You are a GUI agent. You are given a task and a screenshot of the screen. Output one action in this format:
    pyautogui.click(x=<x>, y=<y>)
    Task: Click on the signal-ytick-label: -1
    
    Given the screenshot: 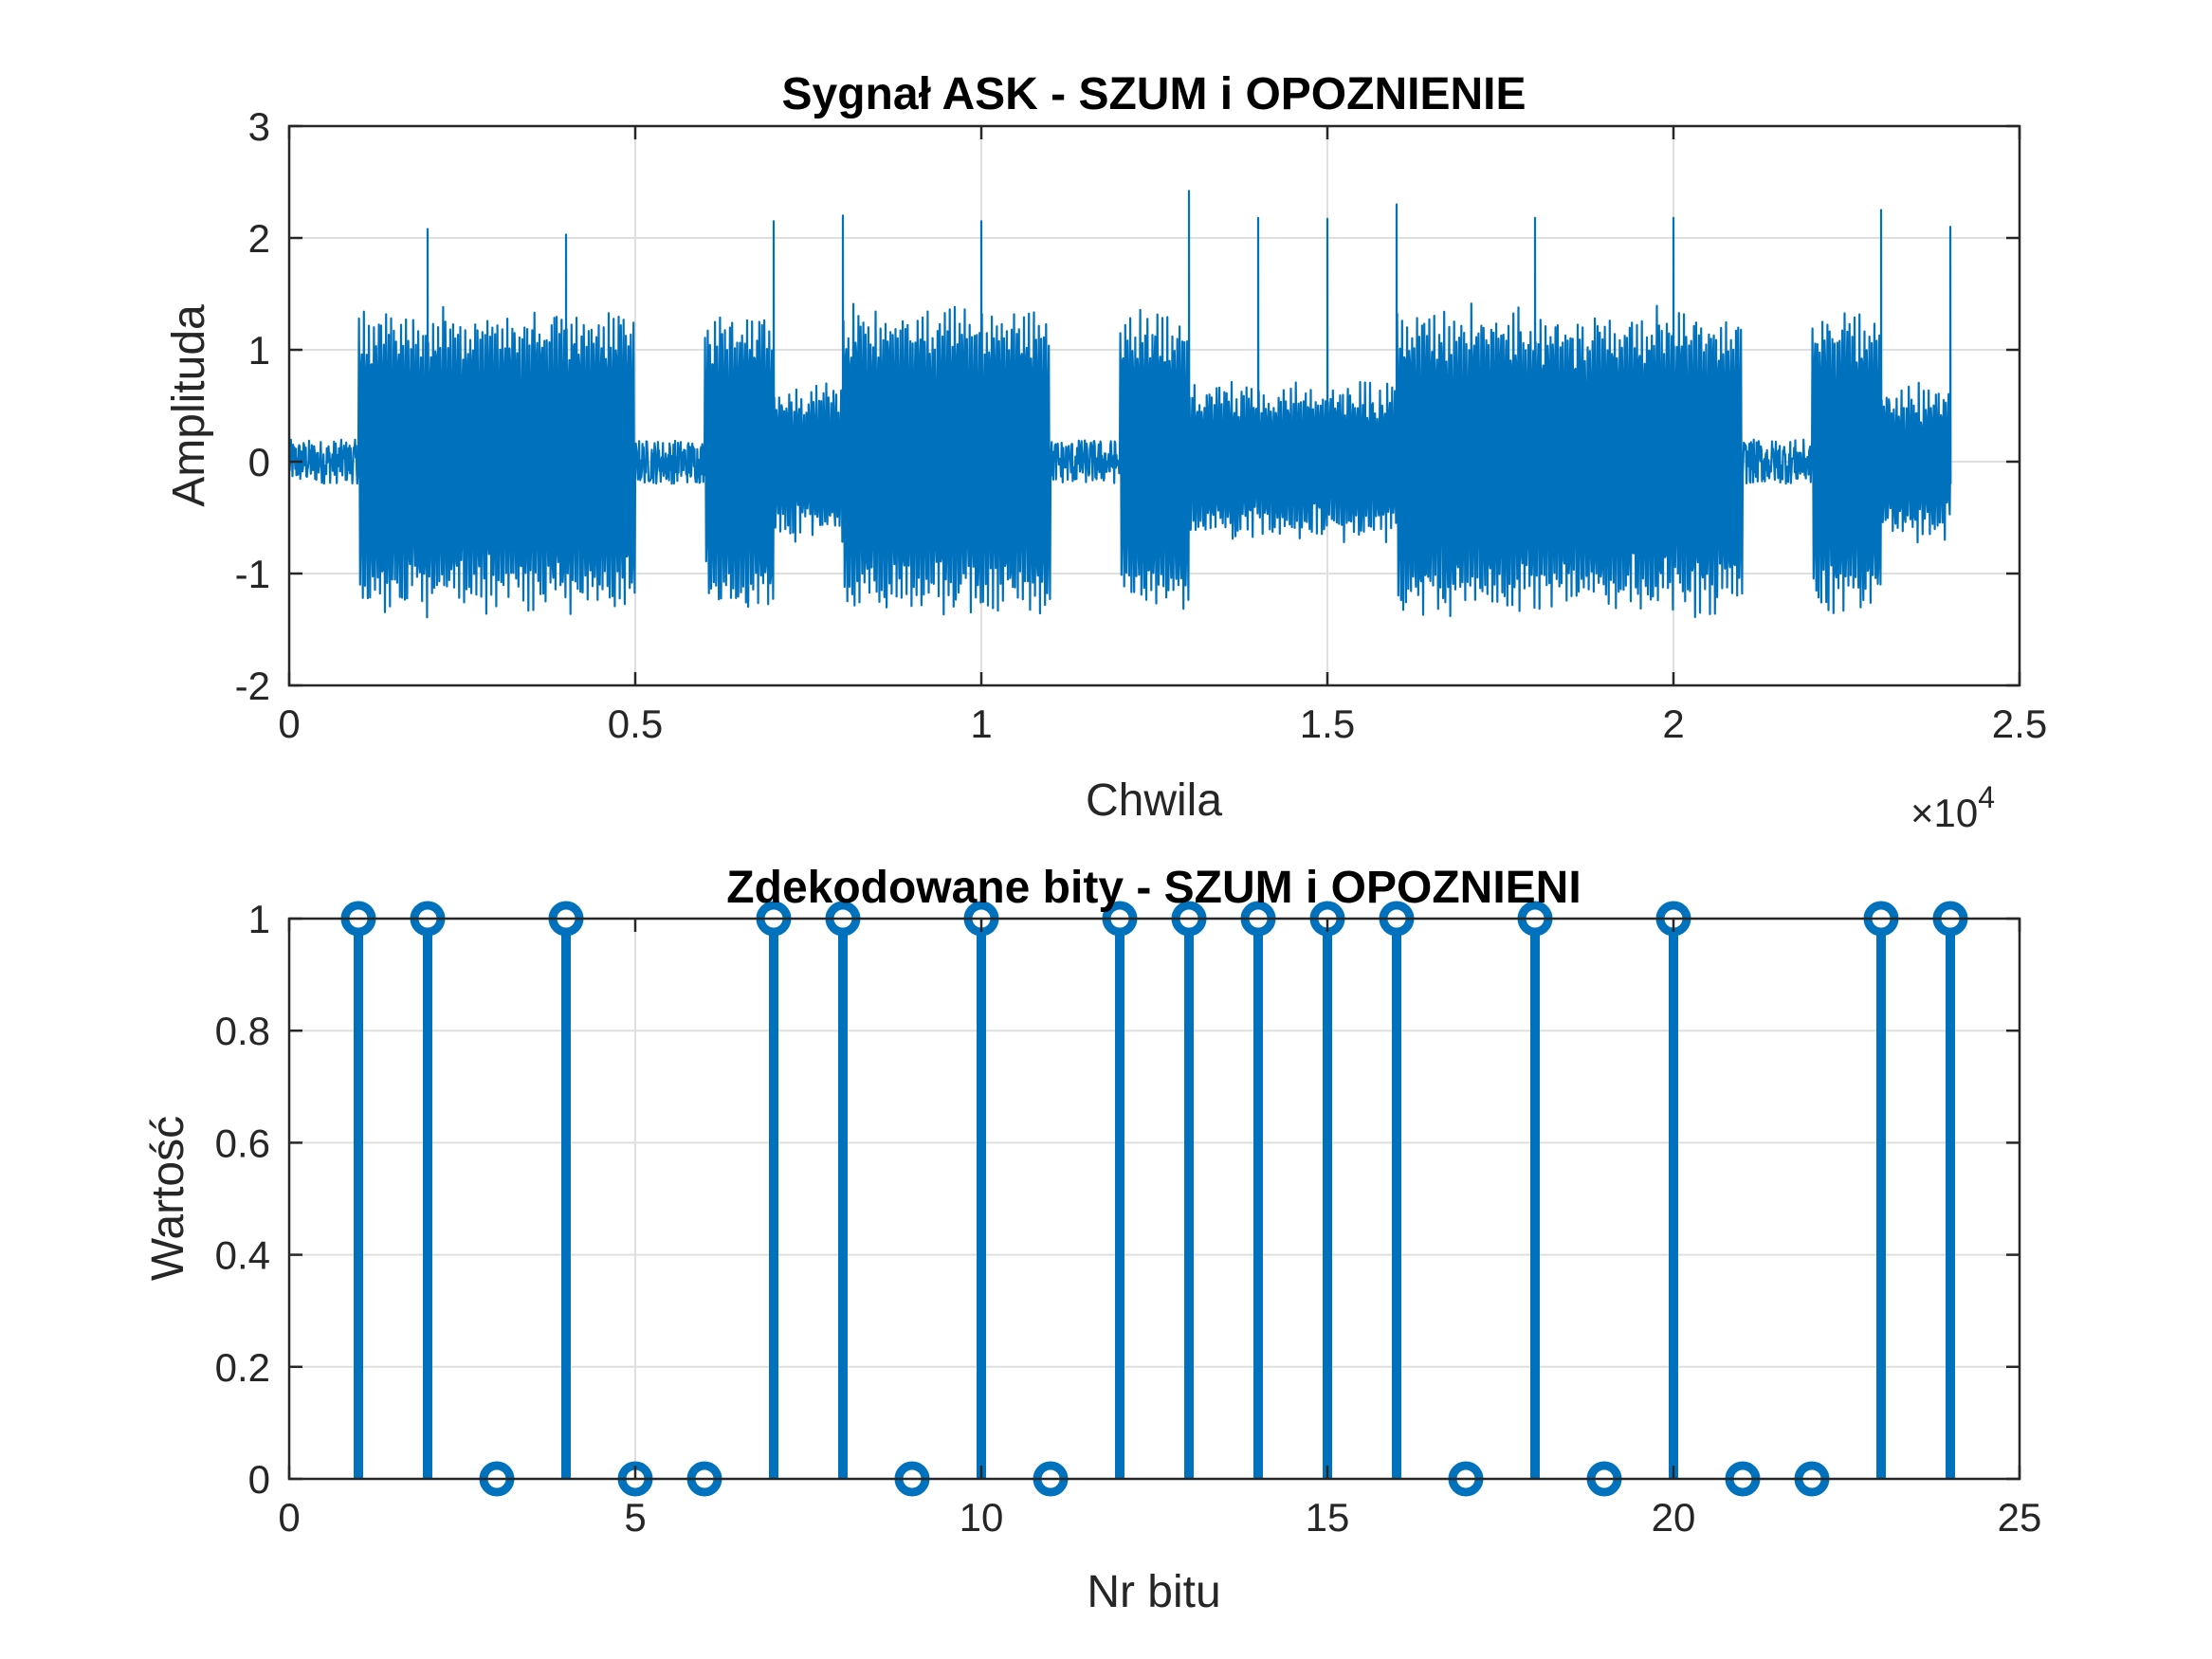 What is the action you would take?
    pyautogui.click(x=252, y=574)
    